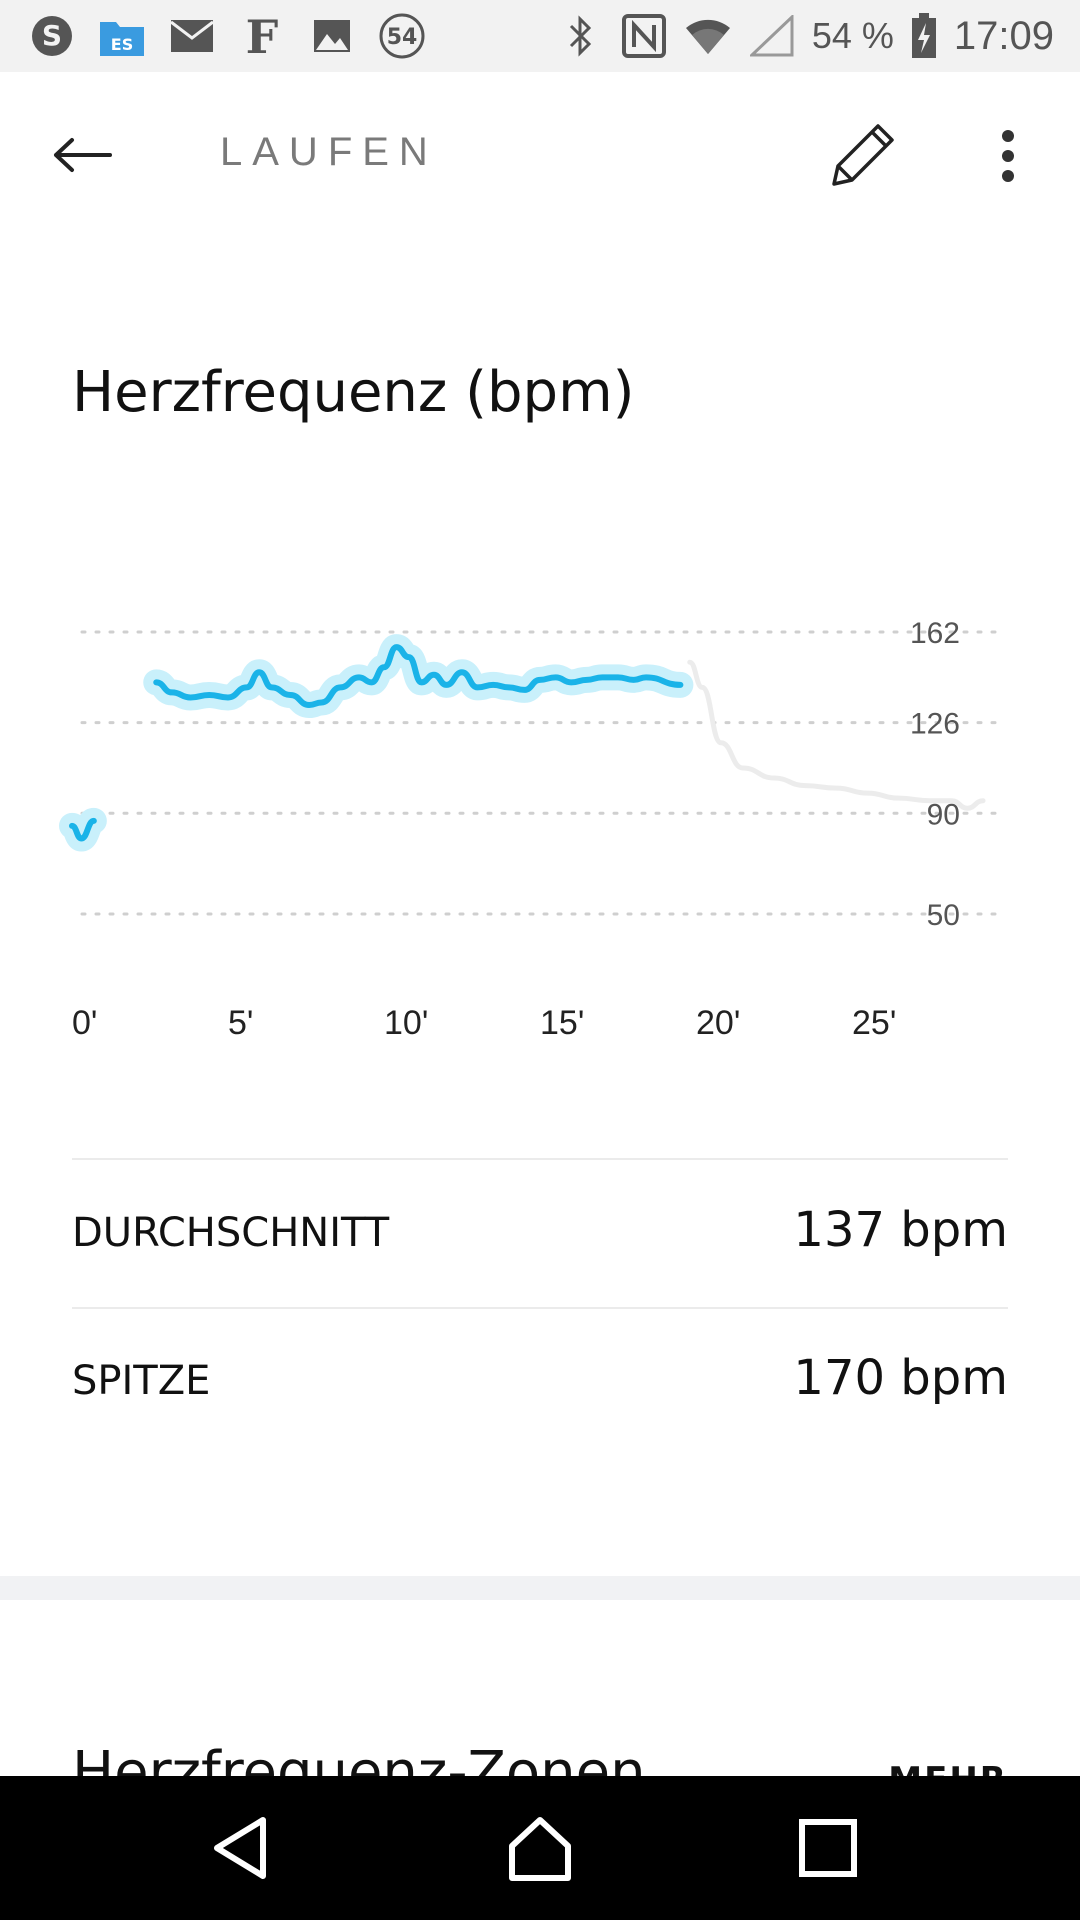 The image size is (1080, 1920). I want to click on back-nav-icon, so click(240, 1848).